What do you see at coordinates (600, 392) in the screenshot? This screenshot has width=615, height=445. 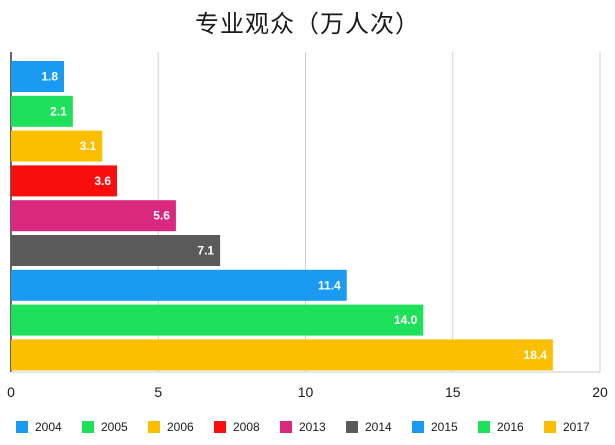 I see `x-tick-label: 20` at bounding box center [600, 392].